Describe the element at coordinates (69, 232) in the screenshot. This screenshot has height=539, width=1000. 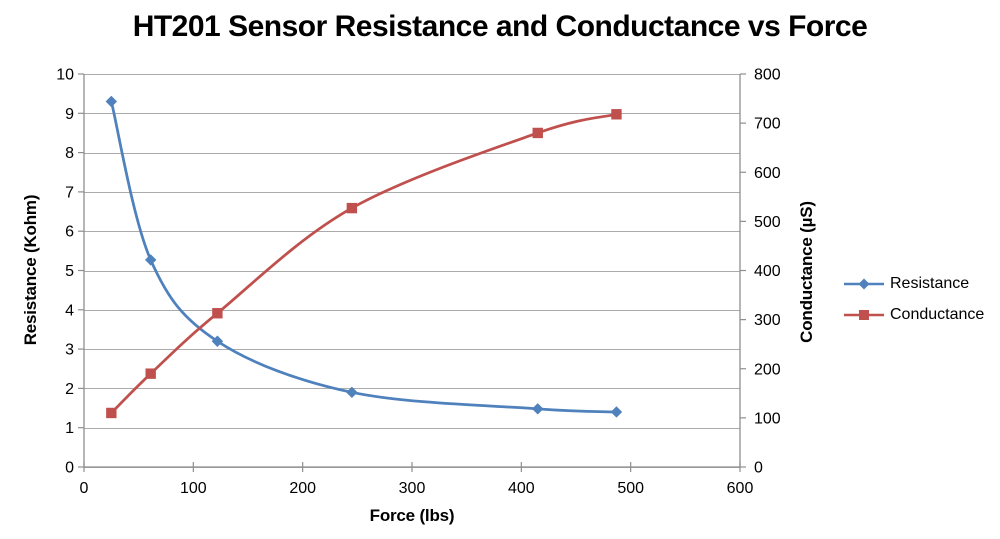
I see `left-axis-tick-label: 6` at that location.